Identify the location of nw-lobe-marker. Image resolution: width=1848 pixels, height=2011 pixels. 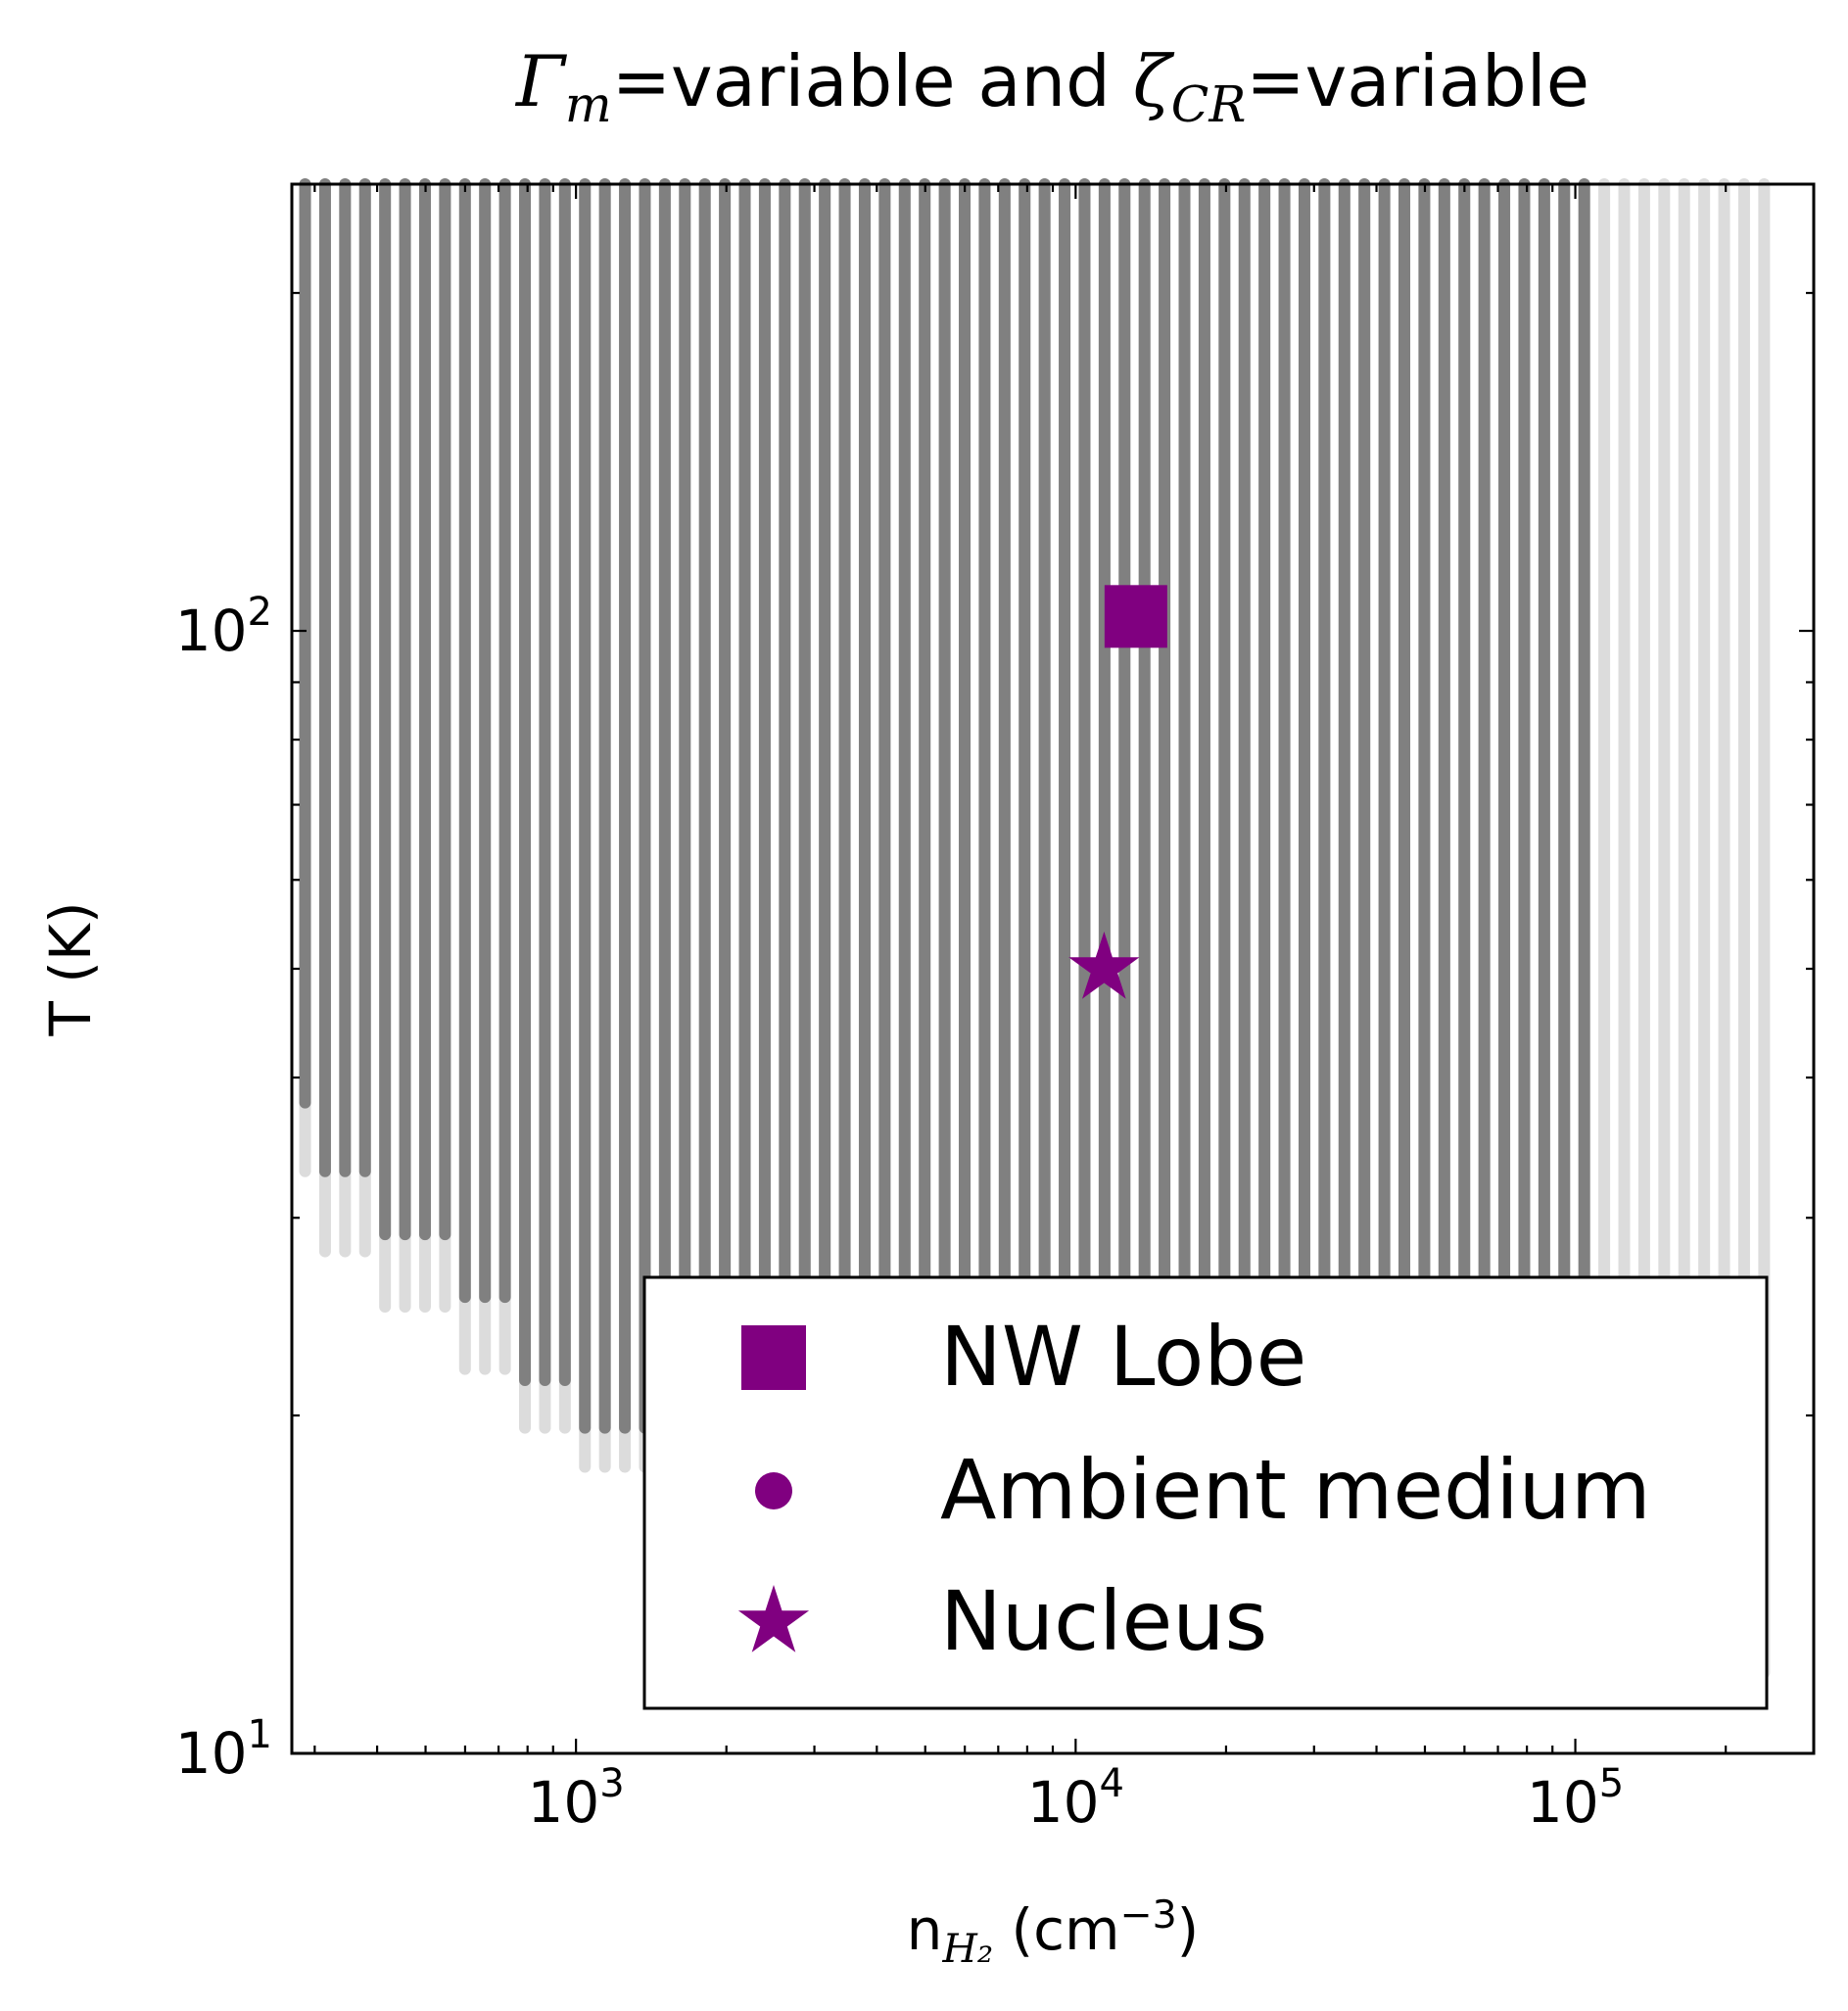
(1135, 616).